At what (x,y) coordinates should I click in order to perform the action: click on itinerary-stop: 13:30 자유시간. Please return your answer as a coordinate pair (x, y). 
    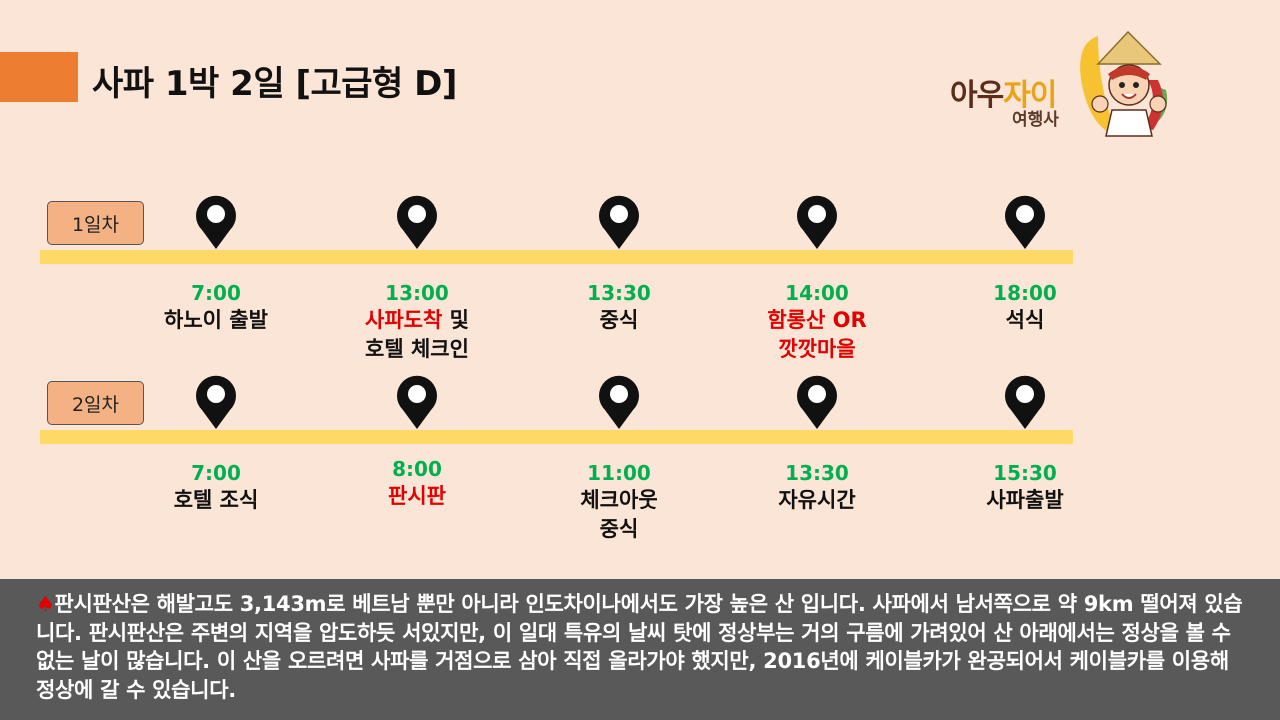
    Looking at the image, I should click on (817, 487).